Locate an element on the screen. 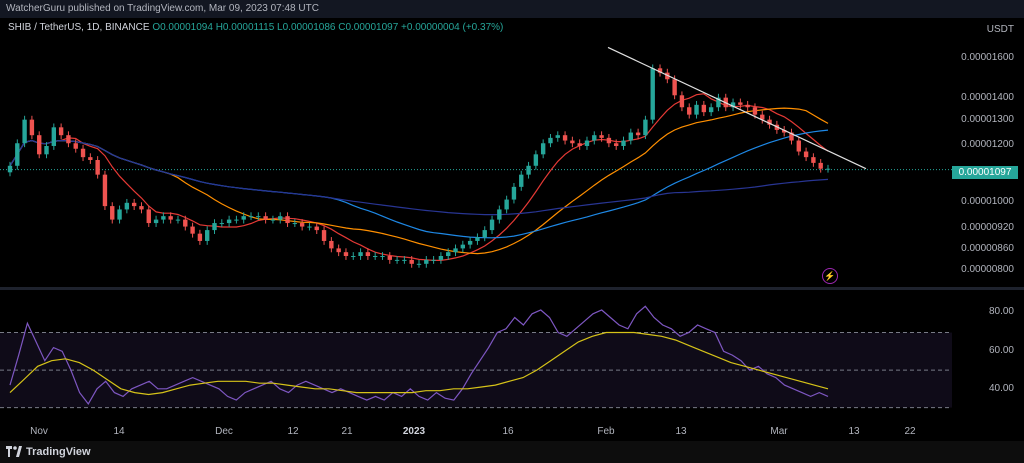 The height and width of the screenshot is (463, 1024). time-label: Feb is located at coordinates (606, 431).